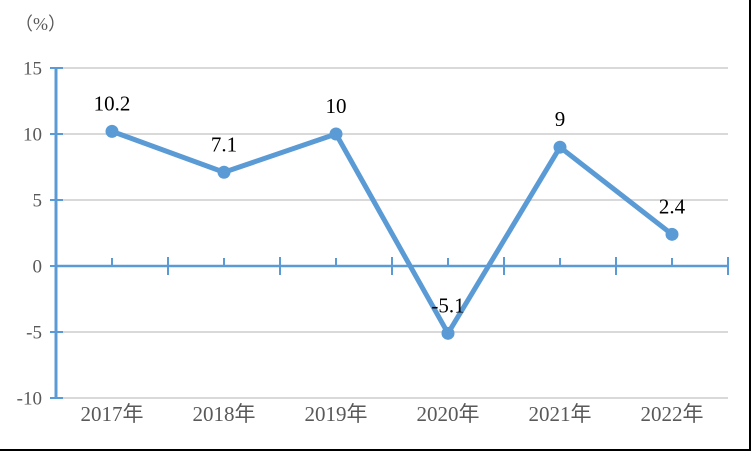 The width and height of the screenshot is (751, 451). Describe the element at coordinates (32, 135) in the screenshot. I see `y-tick-label: 10` at that location.